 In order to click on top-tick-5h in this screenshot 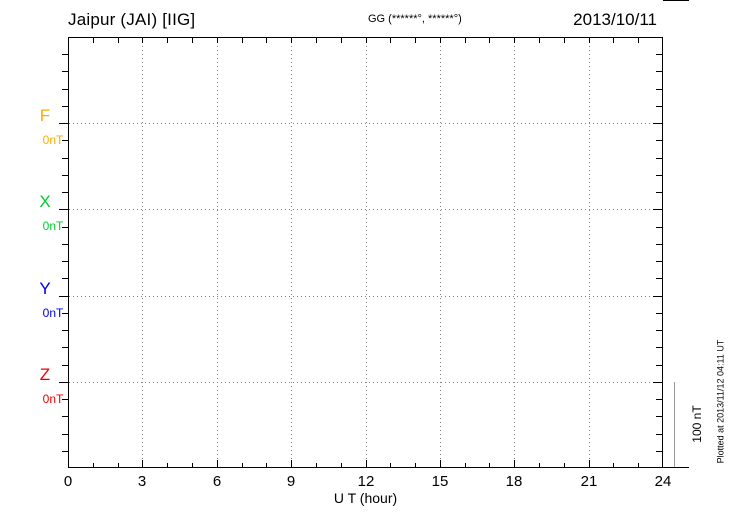, I will do `click(192, 40)`.